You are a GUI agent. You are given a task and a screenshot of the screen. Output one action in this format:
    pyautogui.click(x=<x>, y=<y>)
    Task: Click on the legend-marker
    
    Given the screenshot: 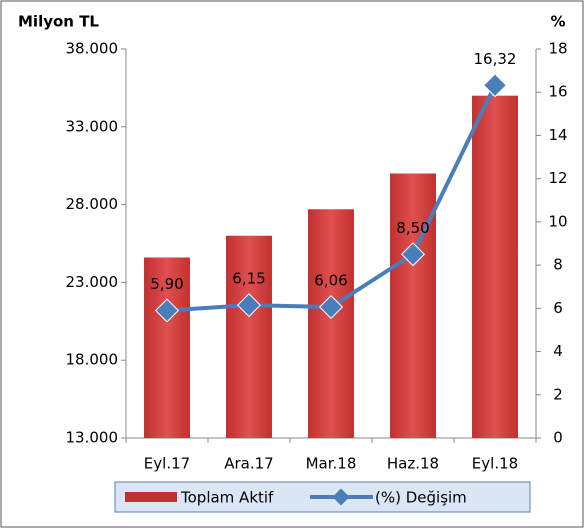 What is the action you would take?
    pyautogui.click(x=341, y=497)
    